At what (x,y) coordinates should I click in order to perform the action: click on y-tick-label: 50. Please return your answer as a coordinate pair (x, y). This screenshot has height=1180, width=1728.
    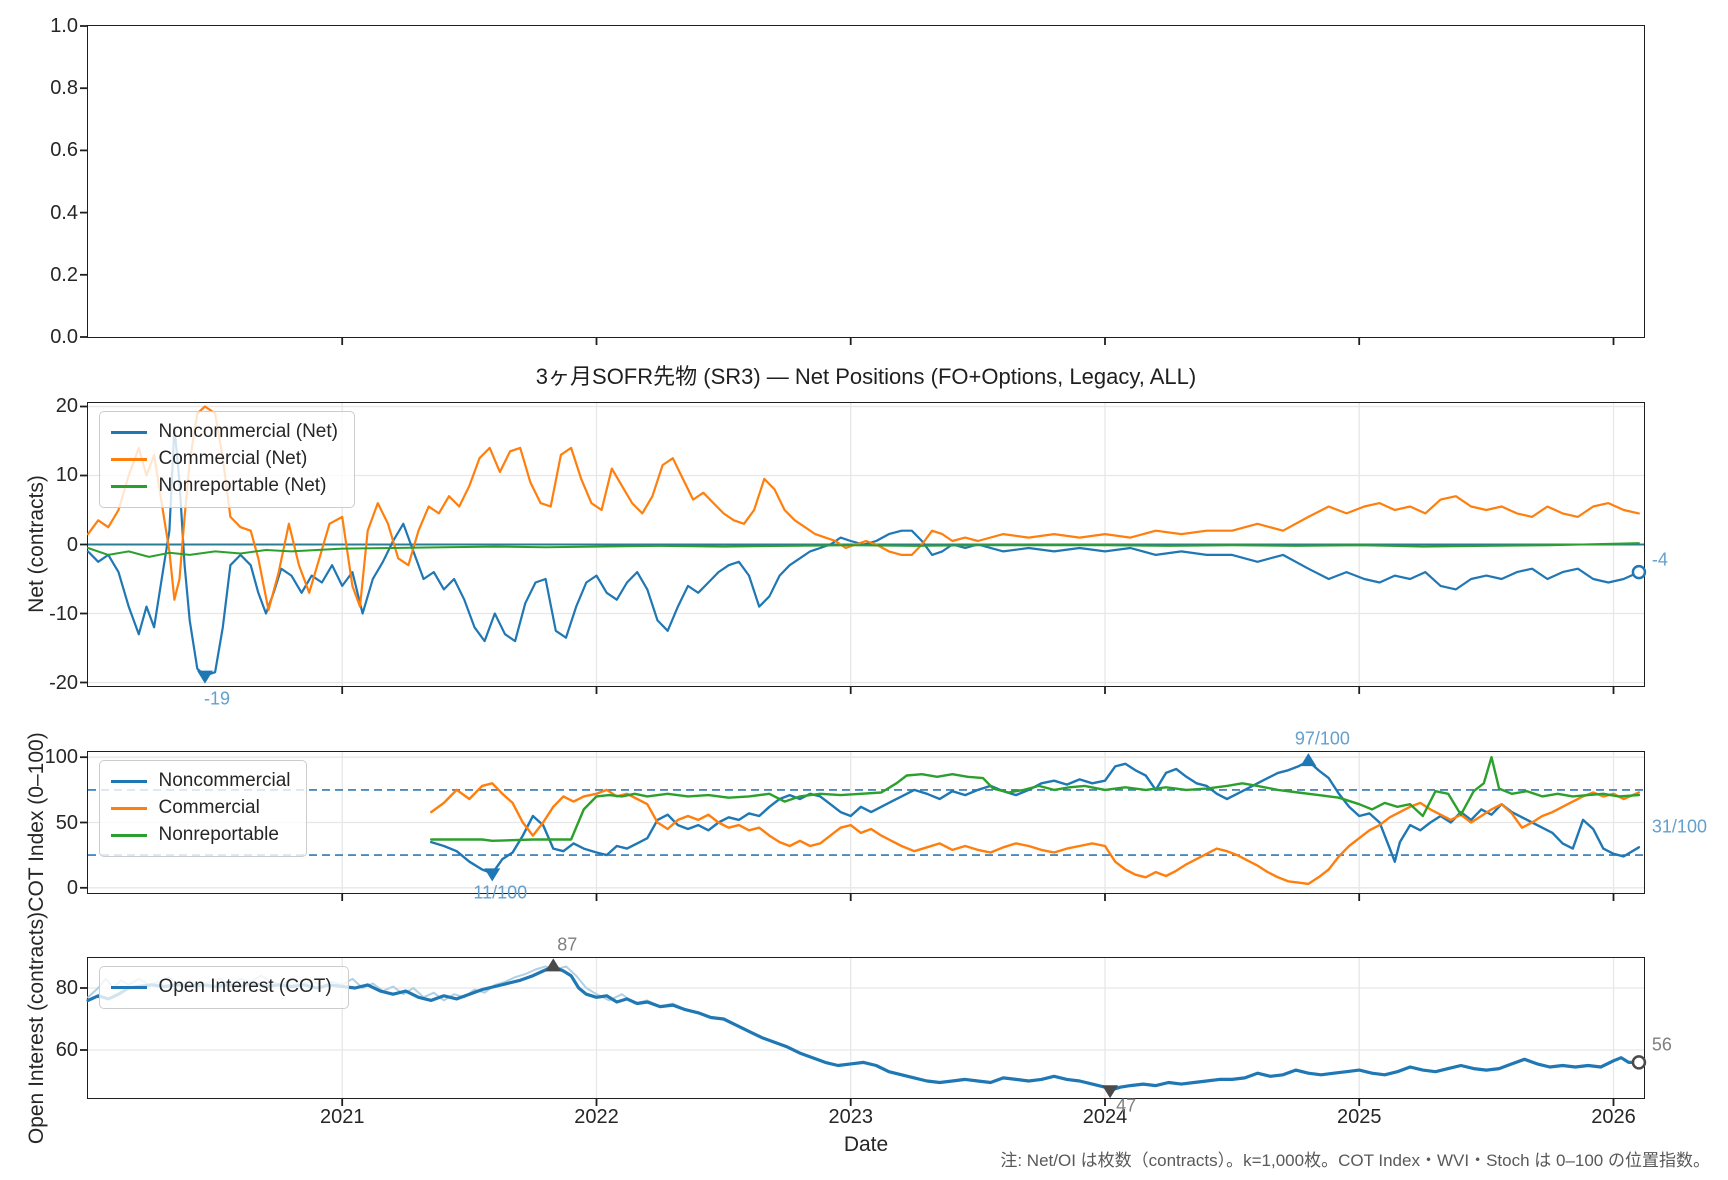
    Looking at the image, I should click on (66, 822).